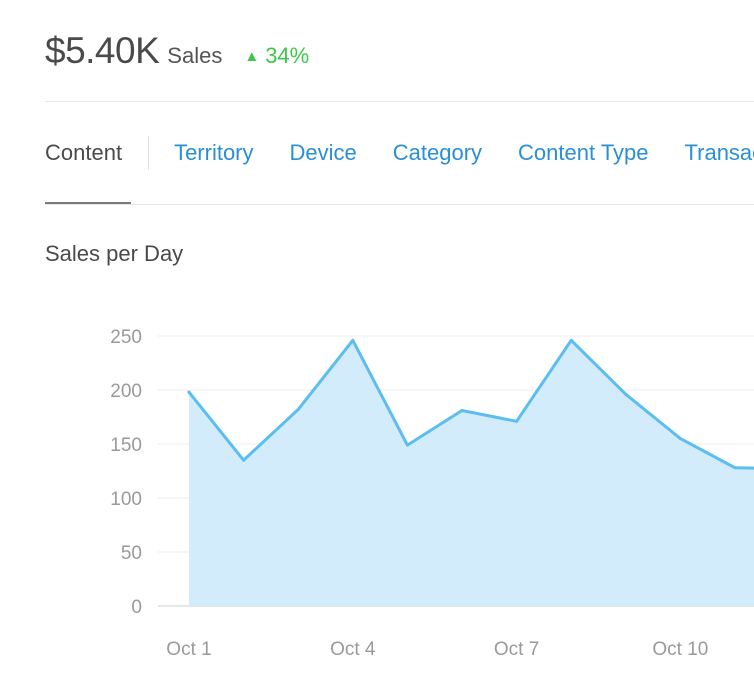 The image size is (754, 686). I want to click on sales-amount-label: Sales, so click(195, 55).